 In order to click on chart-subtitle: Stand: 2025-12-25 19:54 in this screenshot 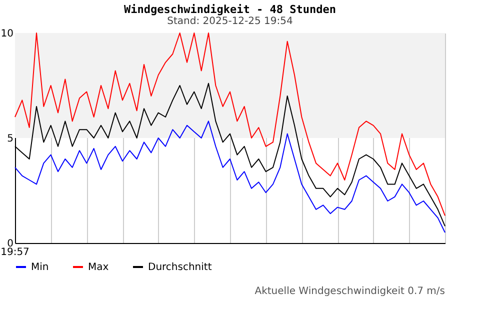, I will do `click(230, 21)`.